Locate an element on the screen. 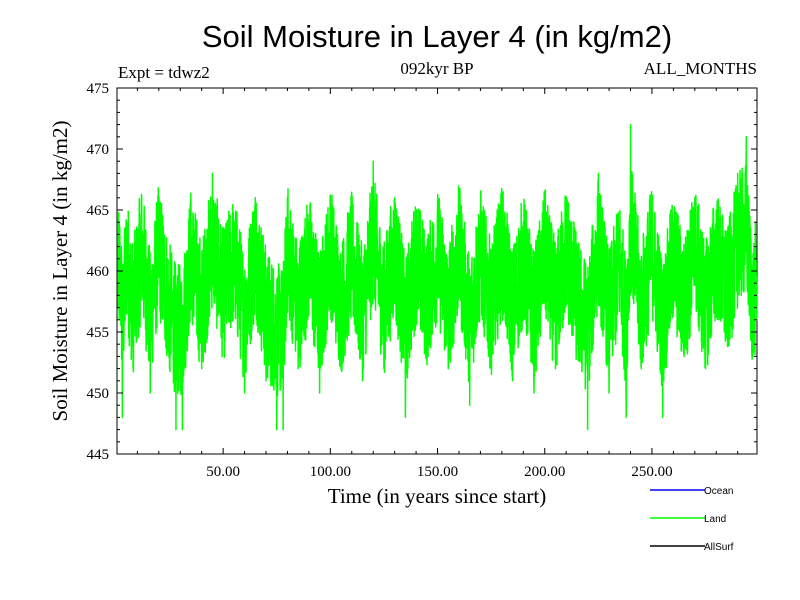  months-label: ALL_MONTHS is located at coordinates (700, 68).